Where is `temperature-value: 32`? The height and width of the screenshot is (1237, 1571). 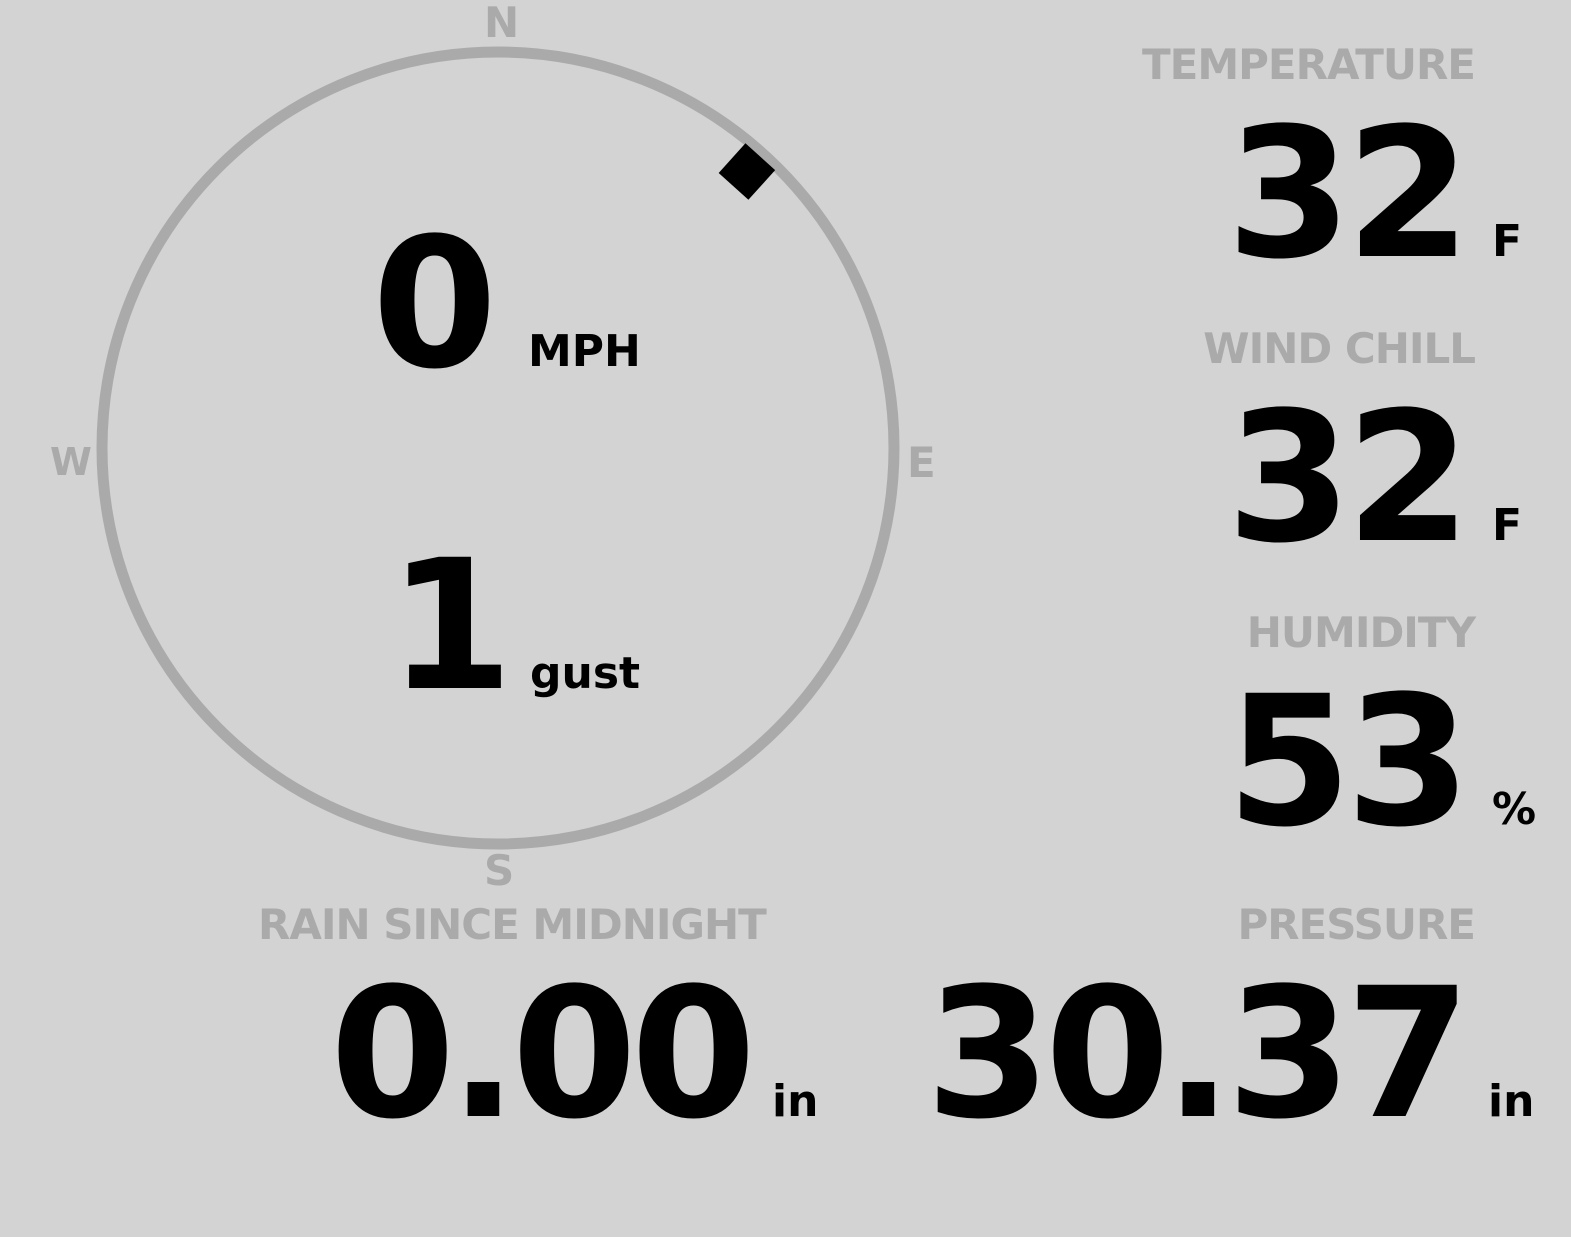 temperature-value: 32 is located at coordinates (1348, 194).